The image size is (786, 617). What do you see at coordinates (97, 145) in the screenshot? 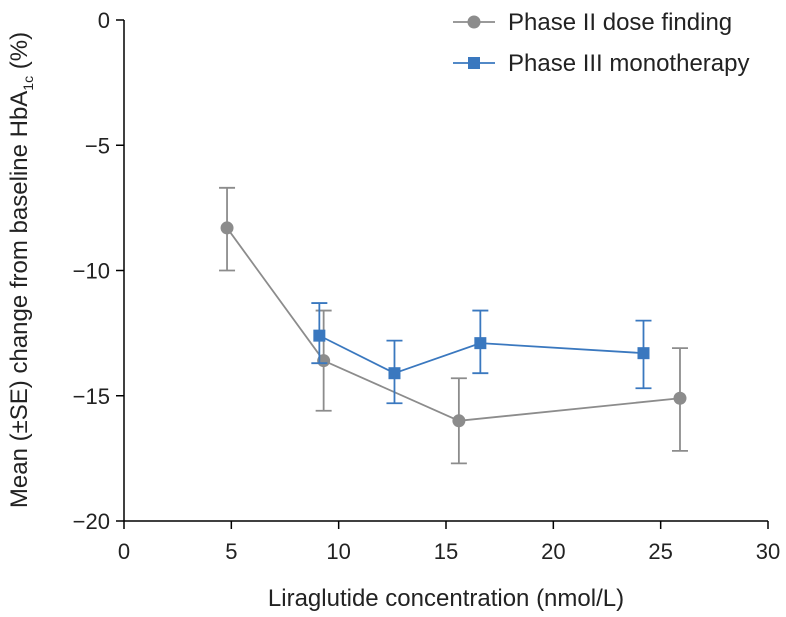
I see `y-tick-label: −5` at bounding box center [97, 145].